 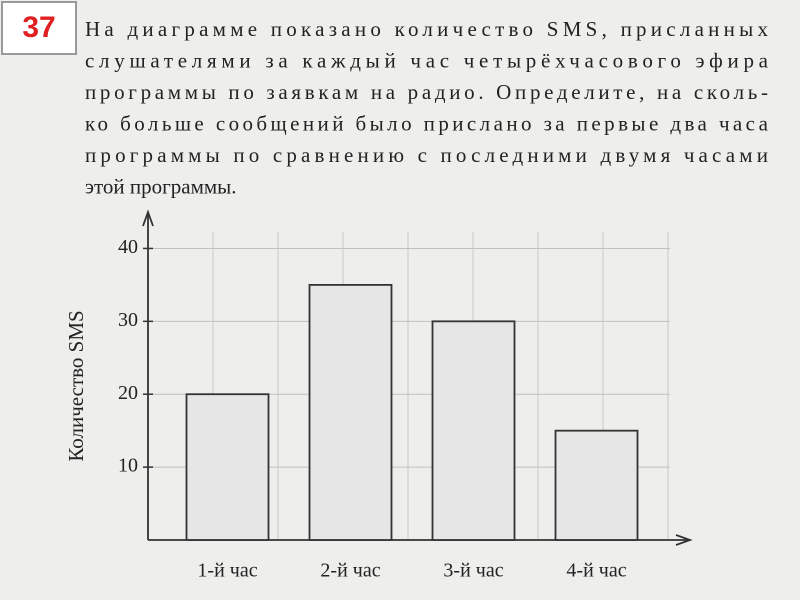 I want to click on badge: 37, so click(x=38, y=27).